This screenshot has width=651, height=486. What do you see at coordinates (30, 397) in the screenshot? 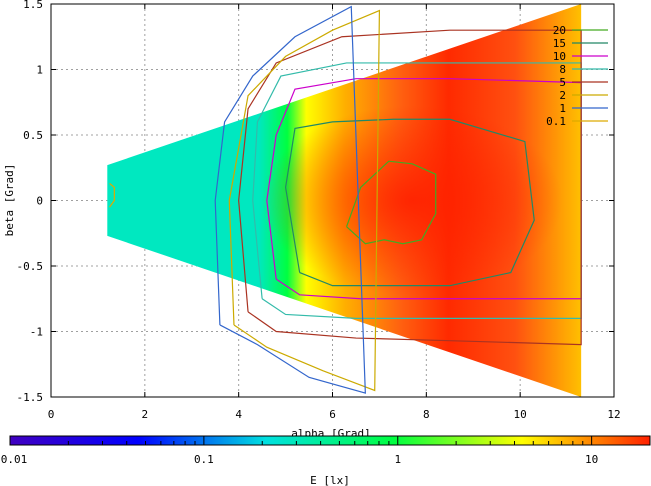
I see `y-tick-label: -1.5` at bounding box center [30, 397].